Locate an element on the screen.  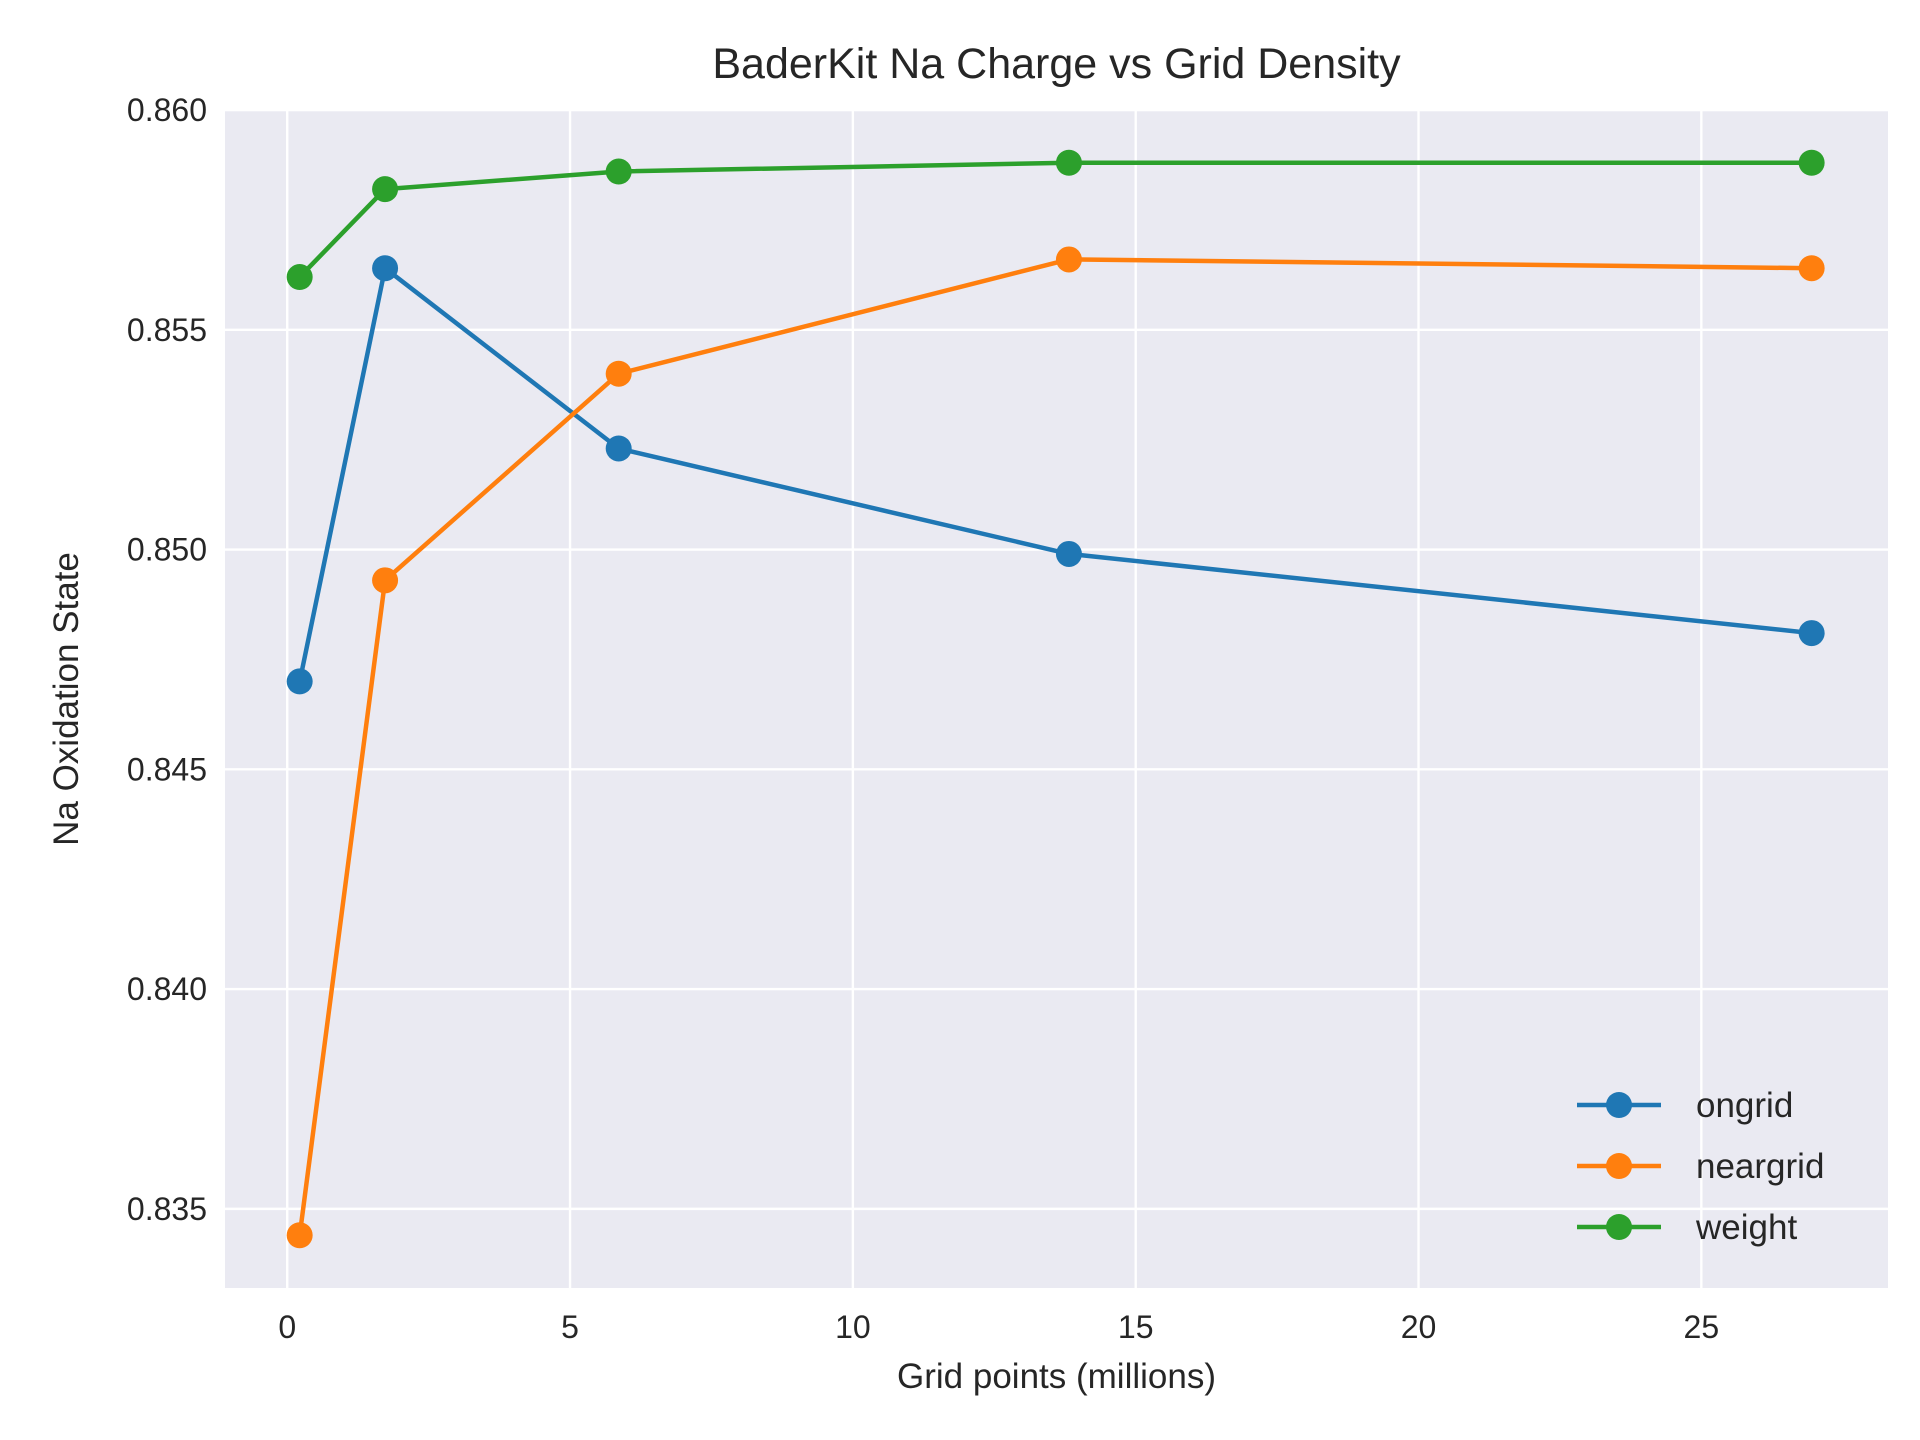
y-tick-label: 0.850 is located at coordinates (167, 550).